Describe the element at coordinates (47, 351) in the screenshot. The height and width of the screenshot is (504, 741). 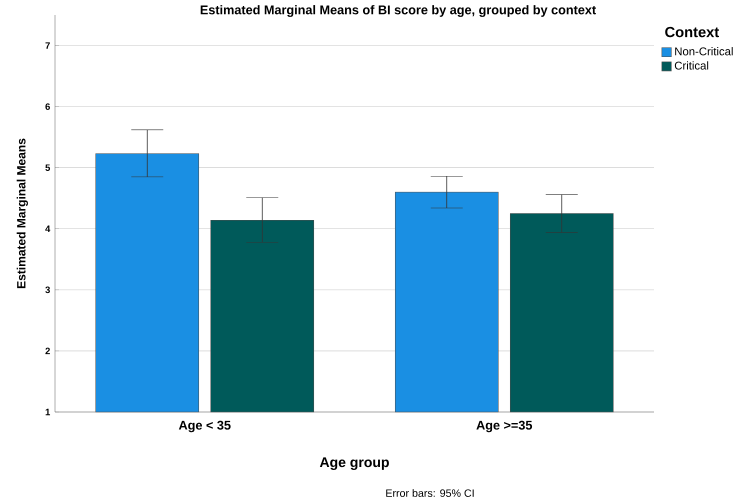
I see `y-tick-label: 2` at that location.